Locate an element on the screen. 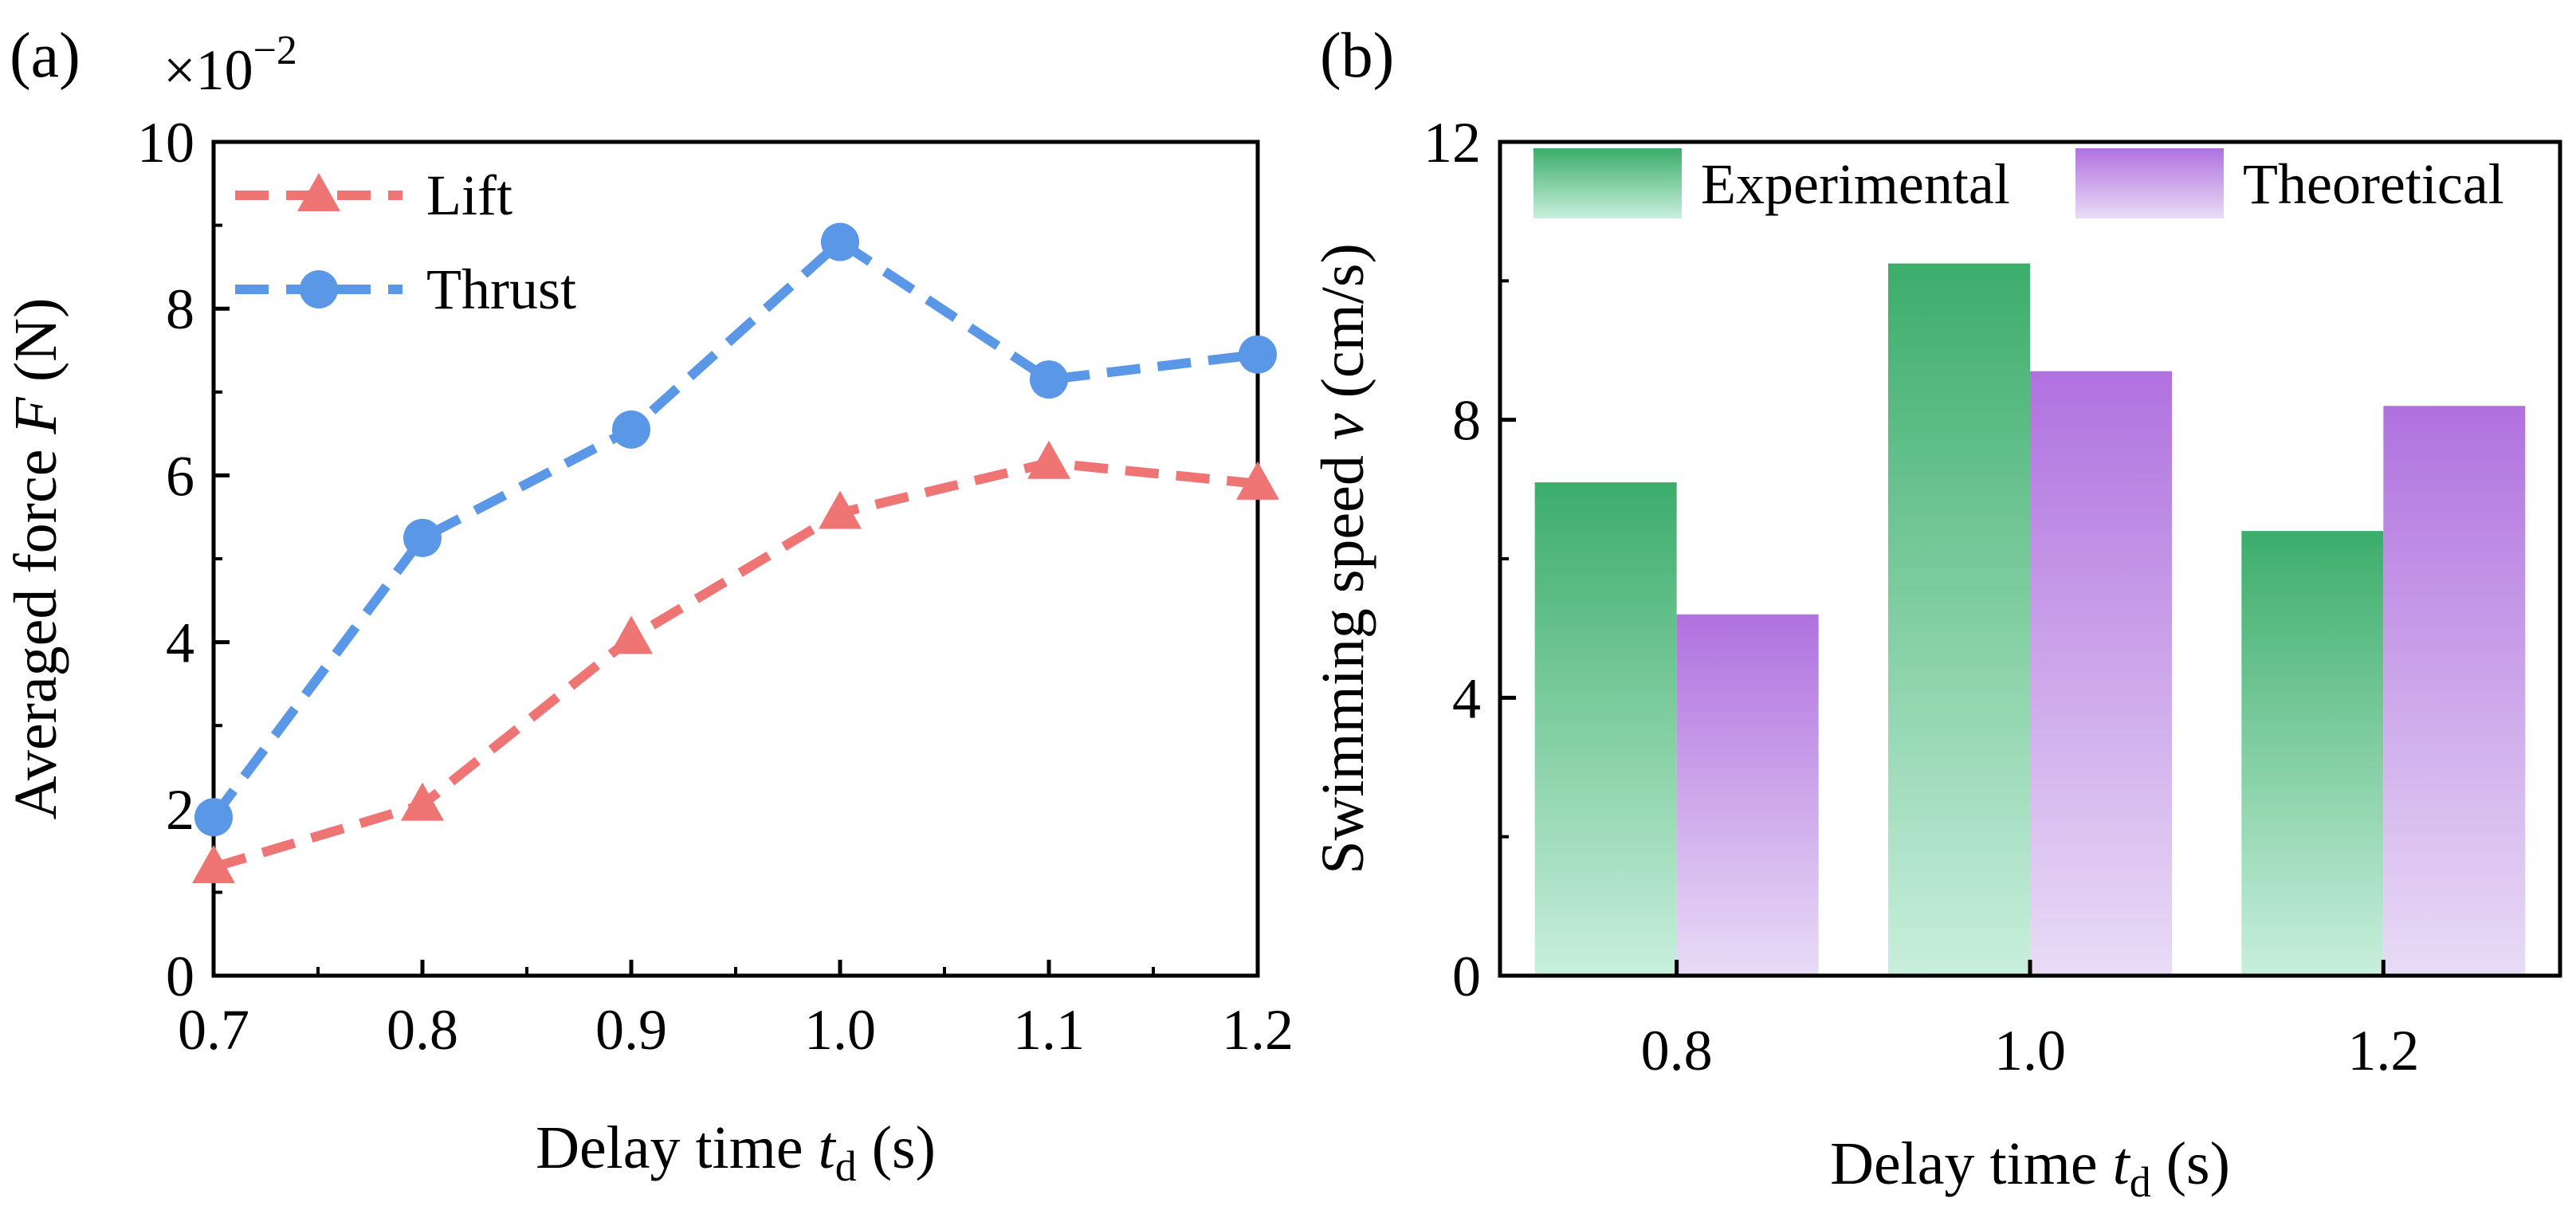 This screenshot has width=2576, height=1218. panel-b-legend: Experimental Theoretical is located at coordinates (2018, 183).